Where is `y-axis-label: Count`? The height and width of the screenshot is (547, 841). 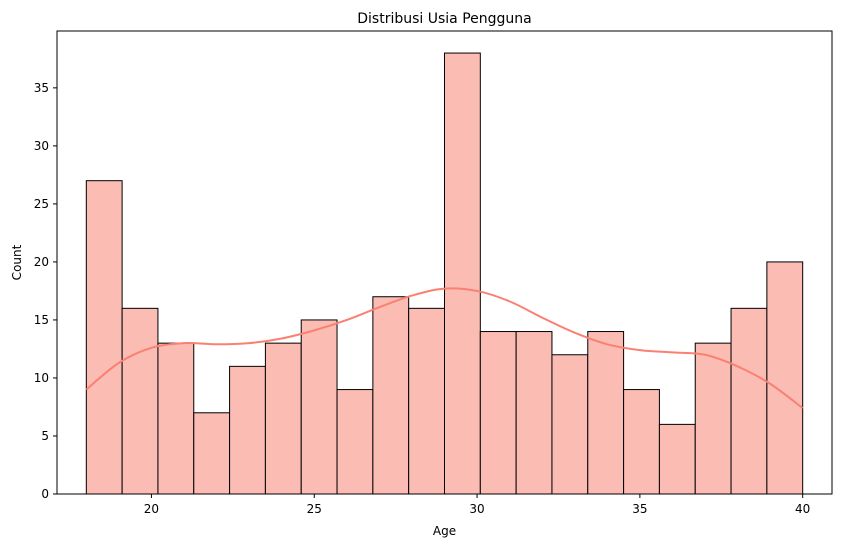
y-axis-label: Count is located at coordinates (17, 262).